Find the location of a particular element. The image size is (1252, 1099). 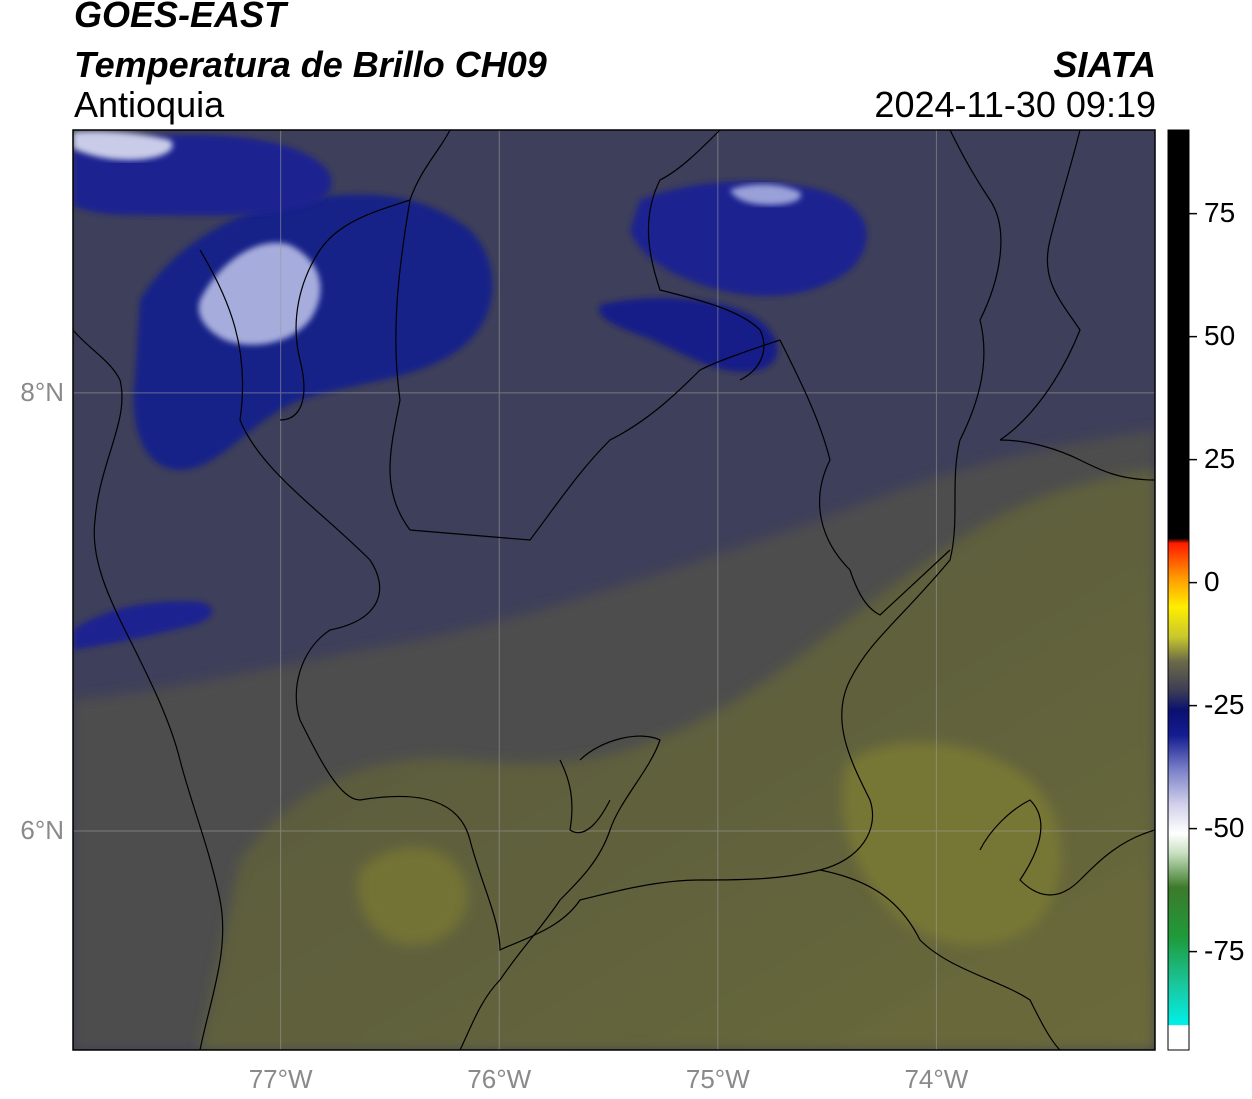

department-border-northeast is located at coordinates (706, 255).